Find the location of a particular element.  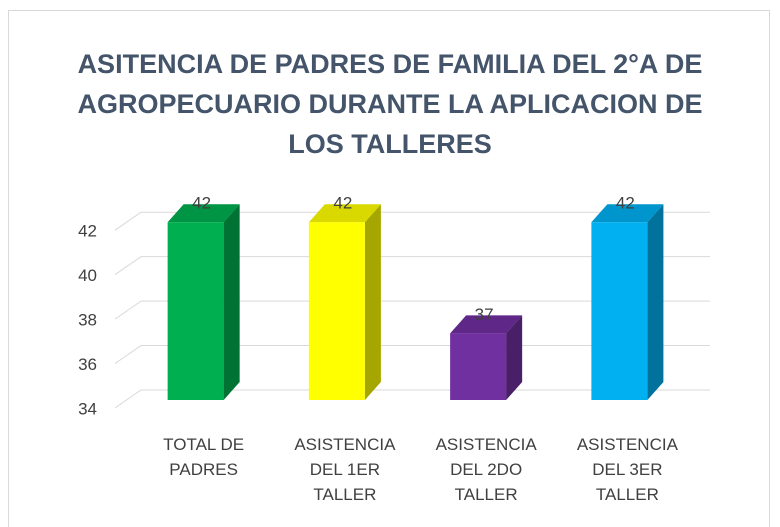

x-tick-label: ASISTENCIA DEL 3ER TALLER is located at coordinates (627, 469).